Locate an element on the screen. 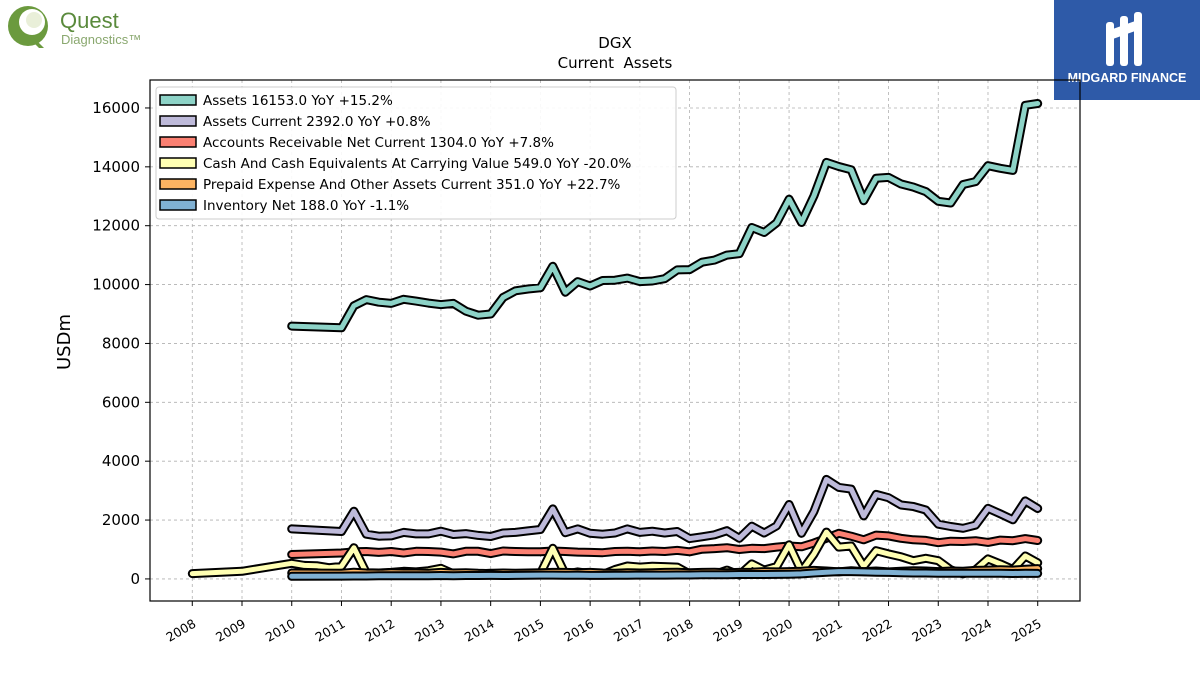 The height and width of the screenshot is (675, 1200). quest-logo-mark: Quest Diagnostics™ is located at coordinates (74, 27).